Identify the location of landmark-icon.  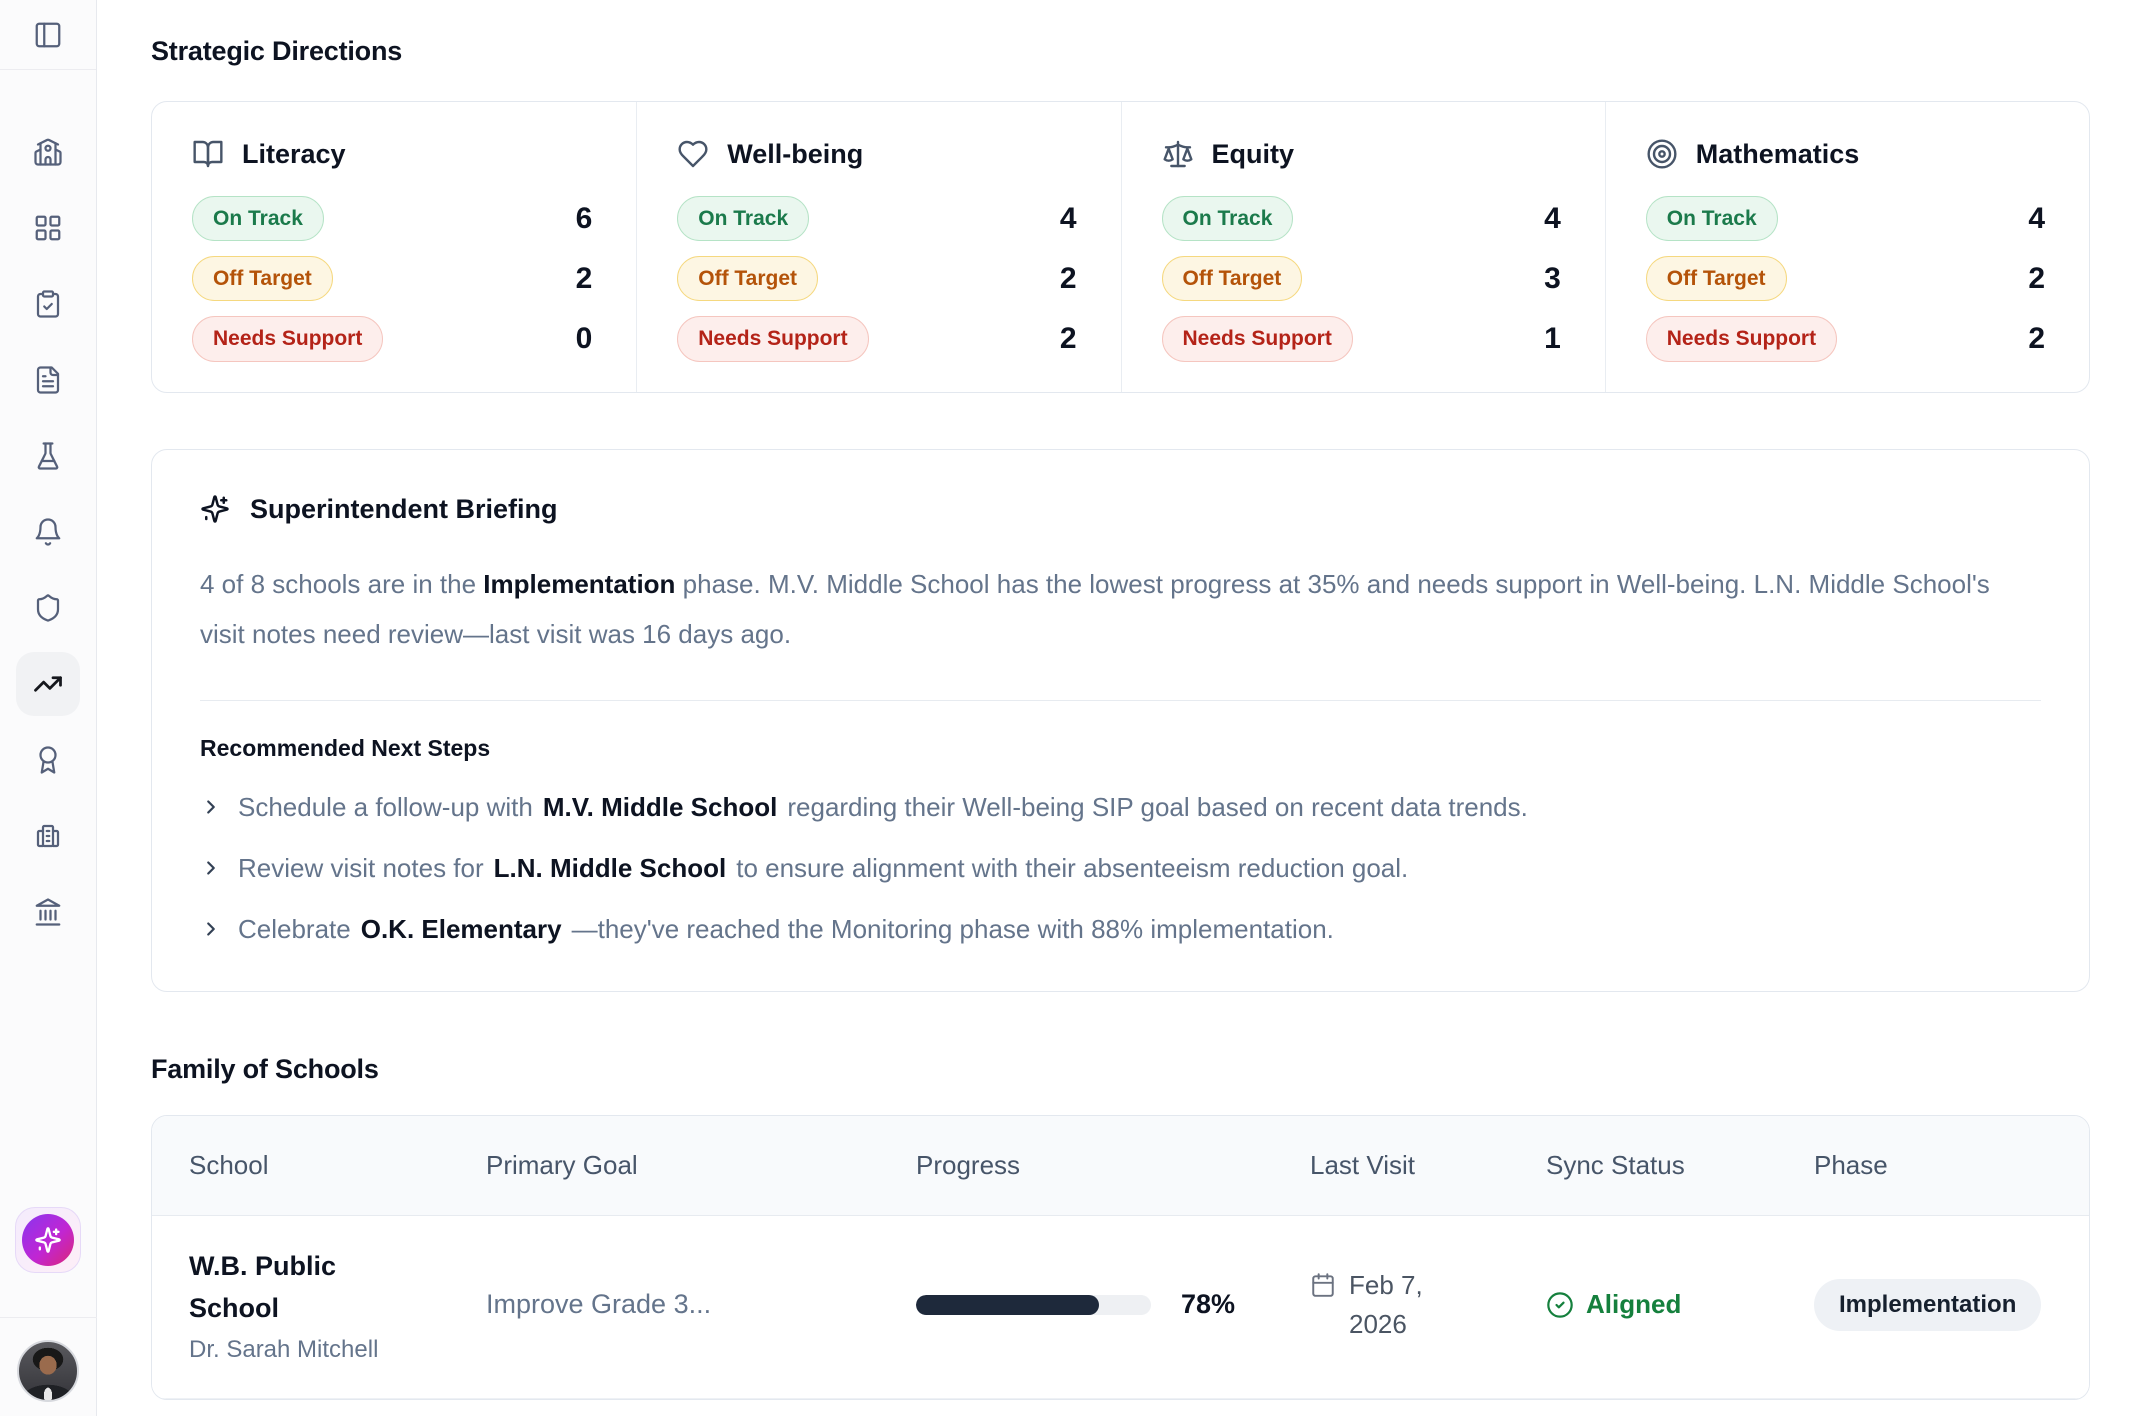
(48, 912).